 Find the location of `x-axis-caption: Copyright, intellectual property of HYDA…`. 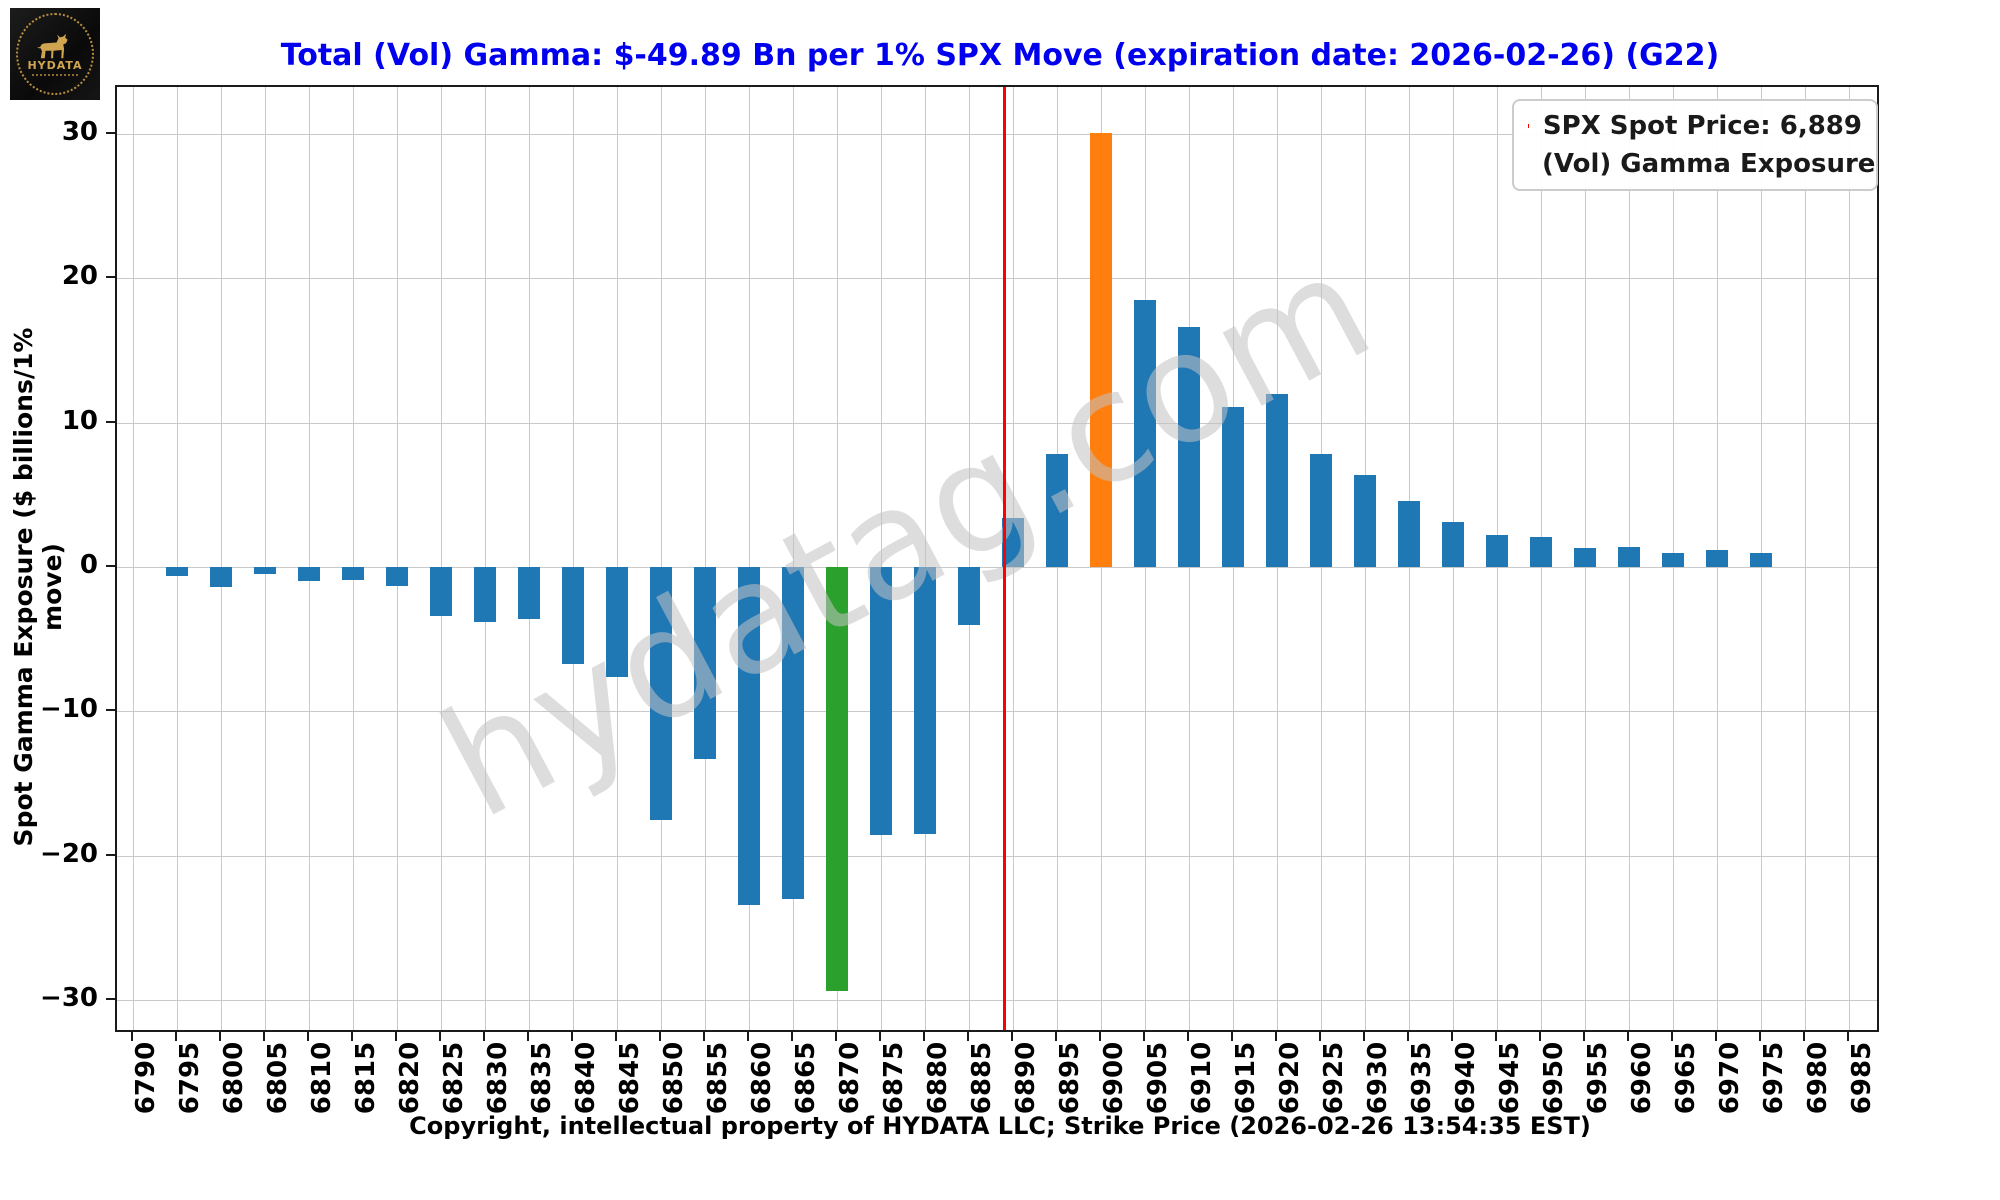

x-axis-caption: Copyright, intellectual property of HYDA… is located at coordinates (1000, 1126).